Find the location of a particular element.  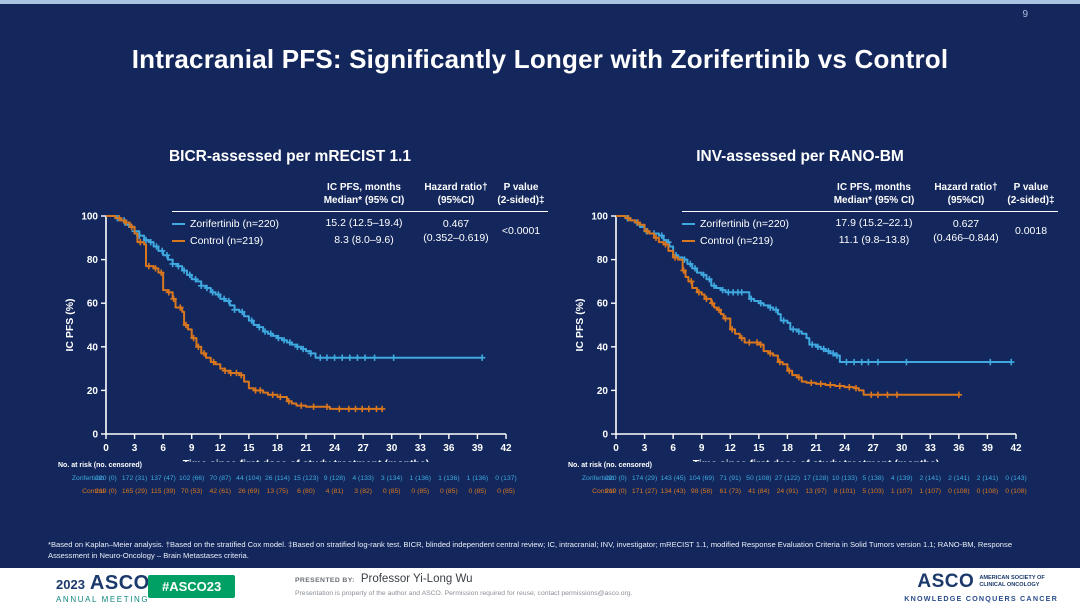

risk-cell: 104 (69) is located at coordinates (702, 478).